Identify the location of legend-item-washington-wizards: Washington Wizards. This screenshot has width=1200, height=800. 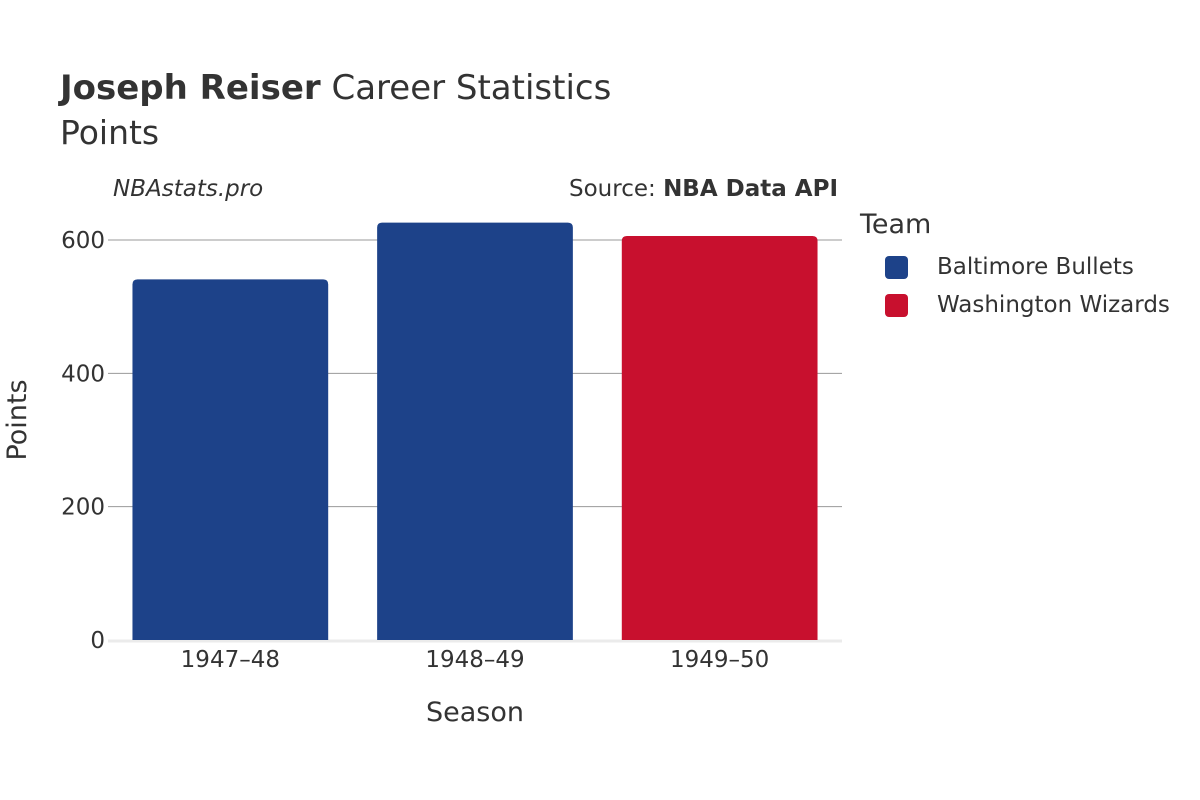
(1027, 305).